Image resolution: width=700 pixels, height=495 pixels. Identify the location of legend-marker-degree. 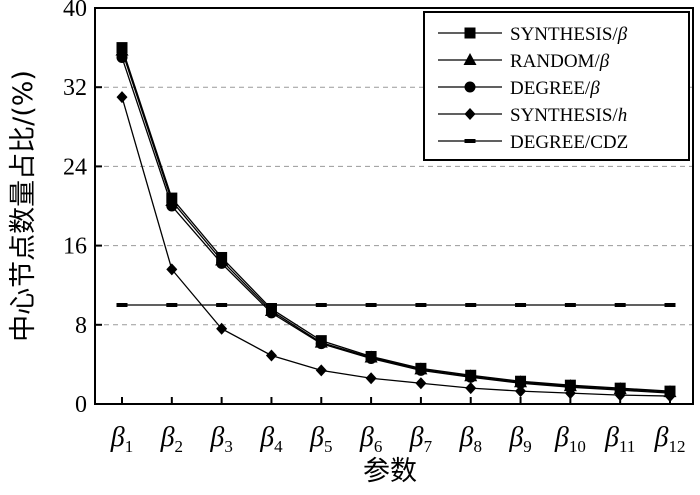
(470, 87).